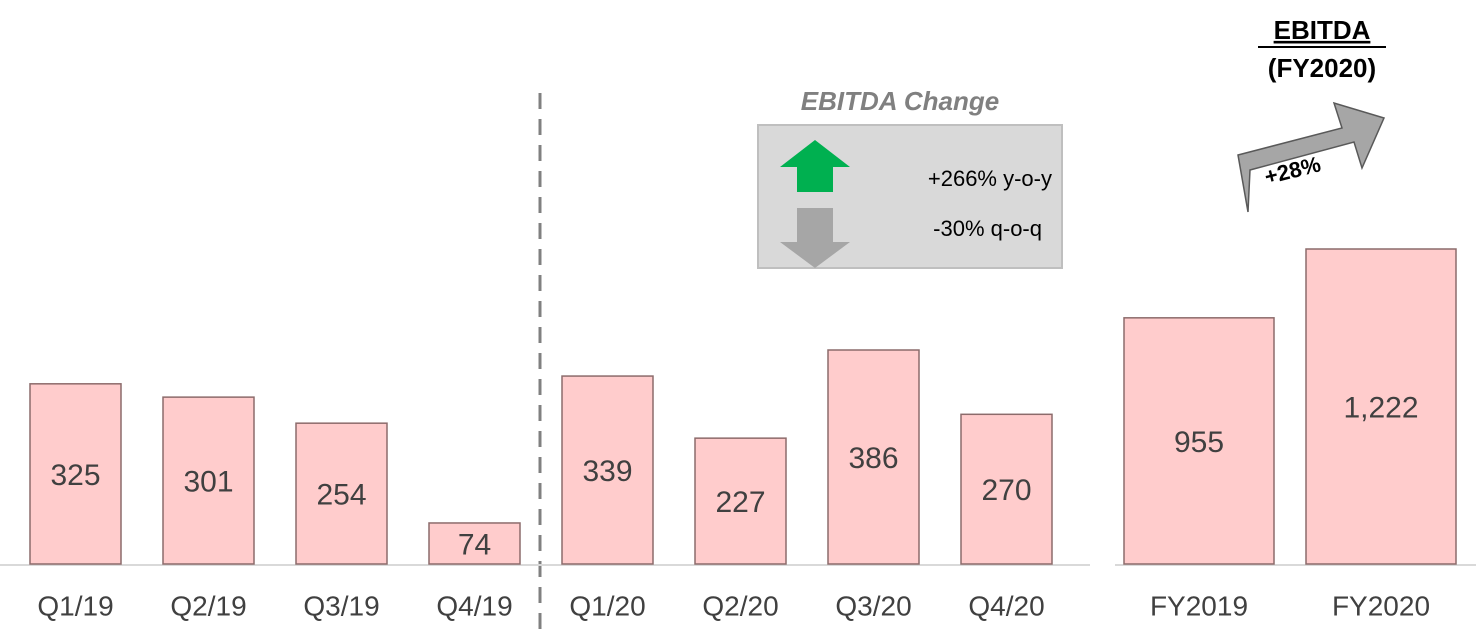 This screenshot has width=1476, height=637. I want to click on value-label: 325, so click(75, 475).